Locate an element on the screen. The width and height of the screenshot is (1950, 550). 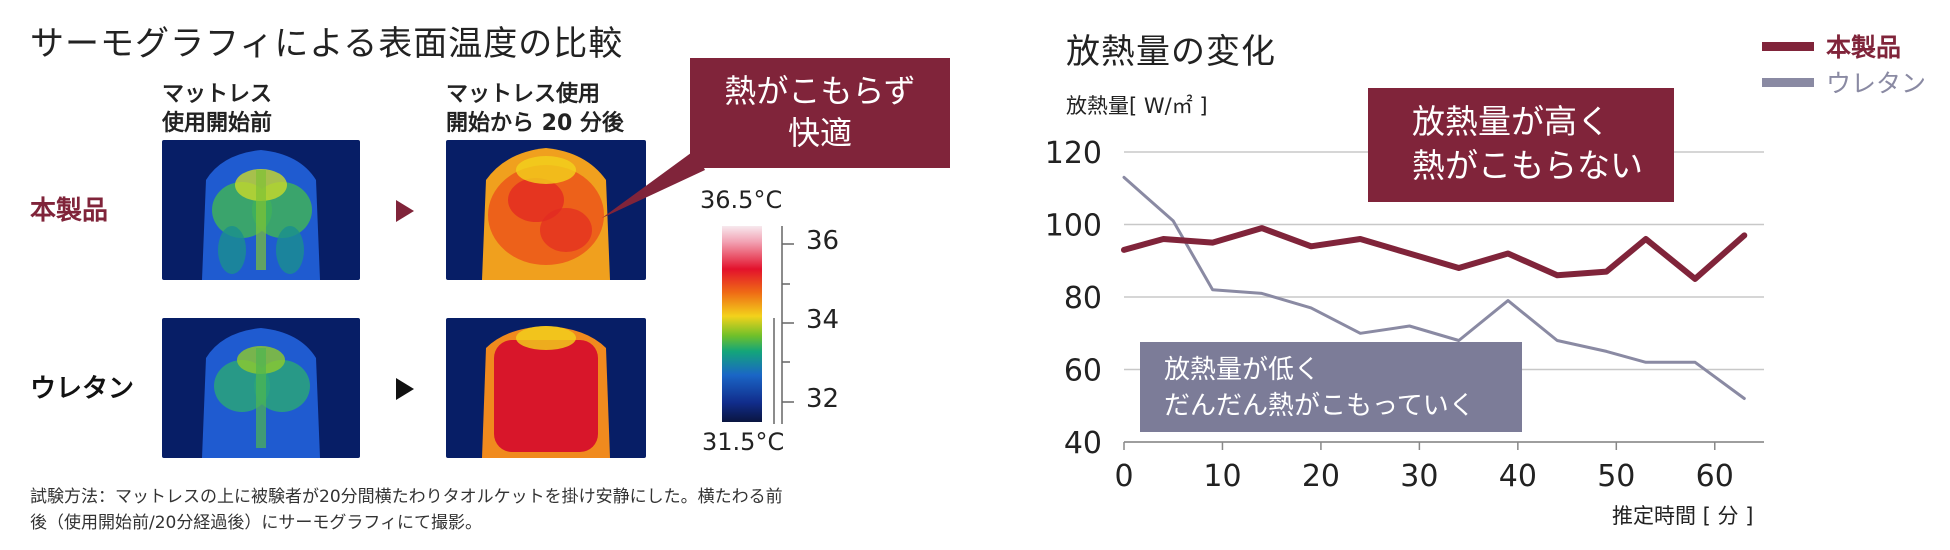
legend-item-product: 本製品 is located at coordinates (1831, 46).